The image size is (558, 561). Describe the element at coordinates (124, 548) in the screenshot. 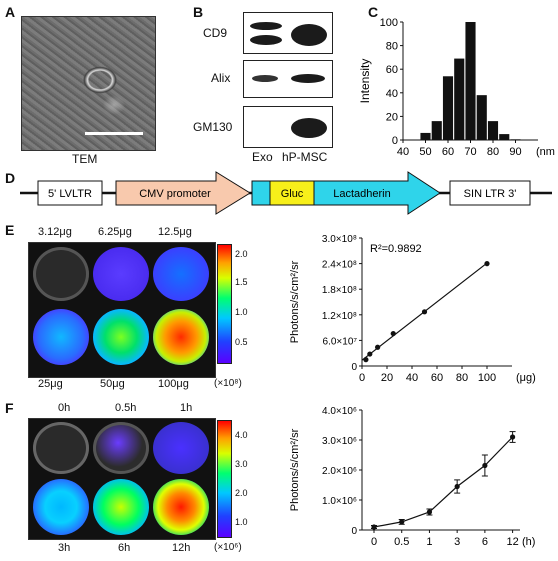

I see `time-label: 6h` at that location.